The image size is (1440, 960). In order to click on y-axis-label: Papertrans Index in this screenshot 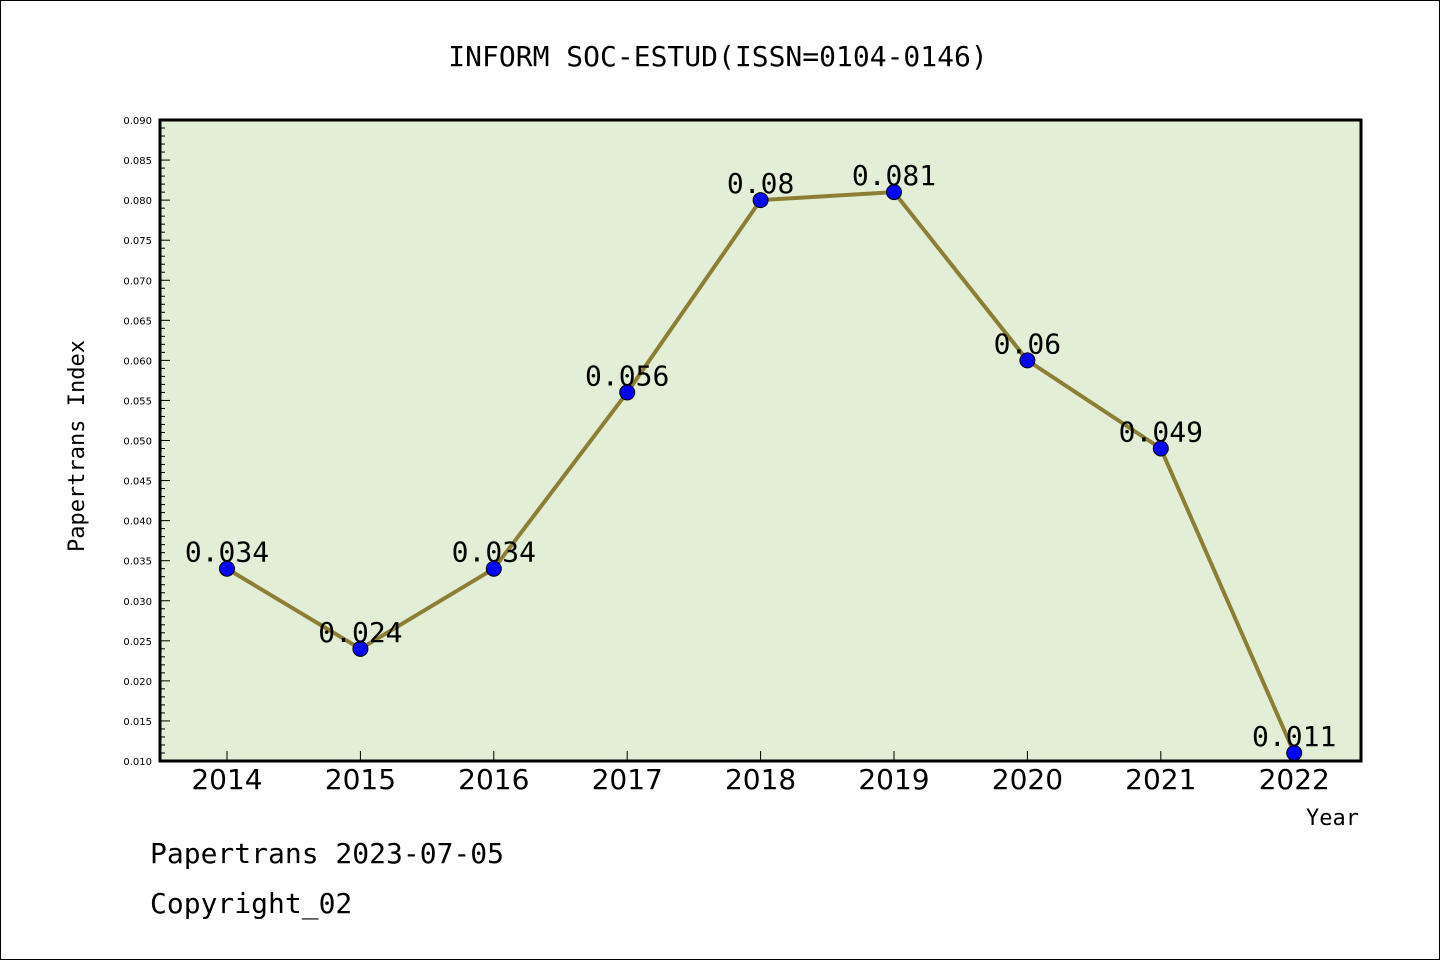, I will do `click(77, 446)`.